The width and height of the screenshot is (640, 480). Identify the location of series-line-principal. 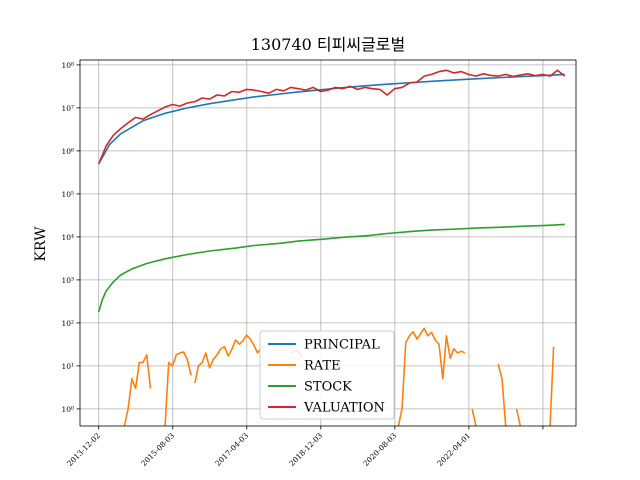
(331, 119).